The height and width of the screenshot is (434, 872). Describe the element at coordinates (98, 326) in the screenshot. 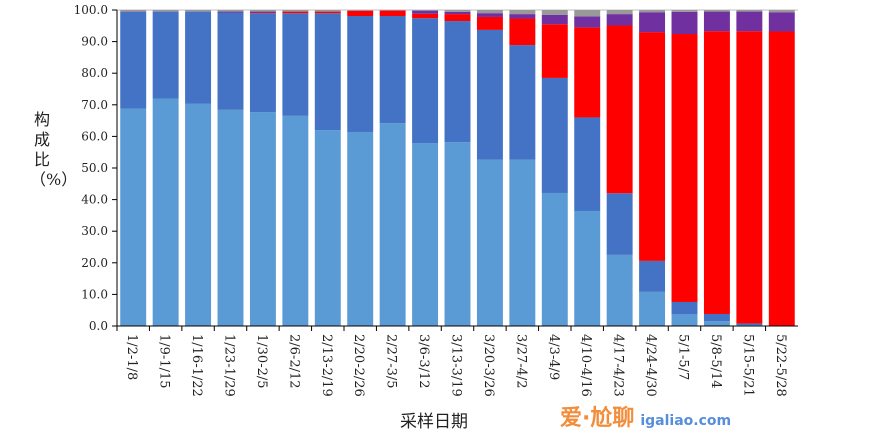

I see `y-tick-label: 0.0` at that location.